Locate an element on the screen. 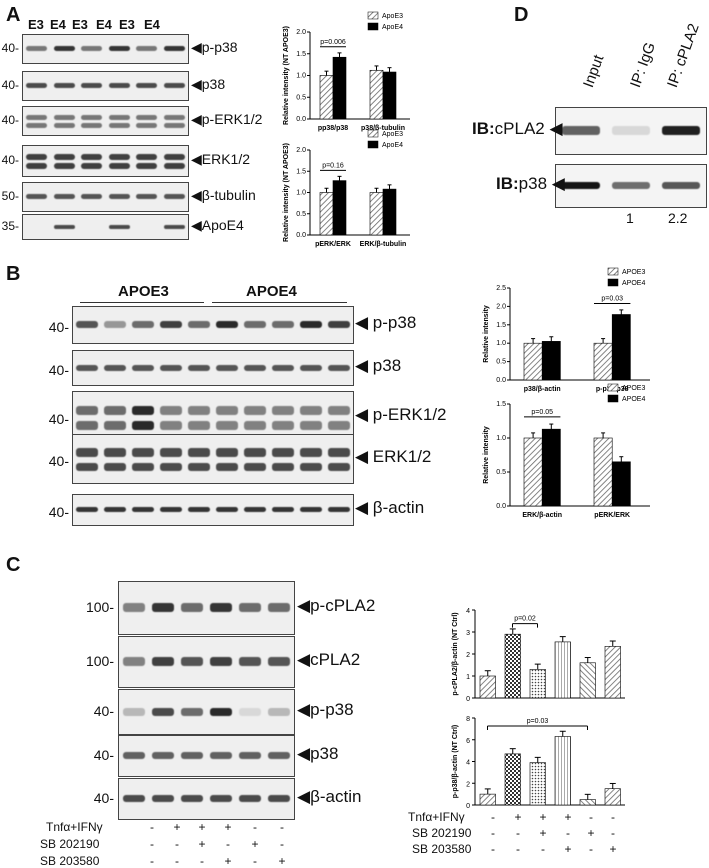 Image resolution: width=709 pixels, height=868 pixels. y-tick-label: 8 is located at coordinates (468, 719).